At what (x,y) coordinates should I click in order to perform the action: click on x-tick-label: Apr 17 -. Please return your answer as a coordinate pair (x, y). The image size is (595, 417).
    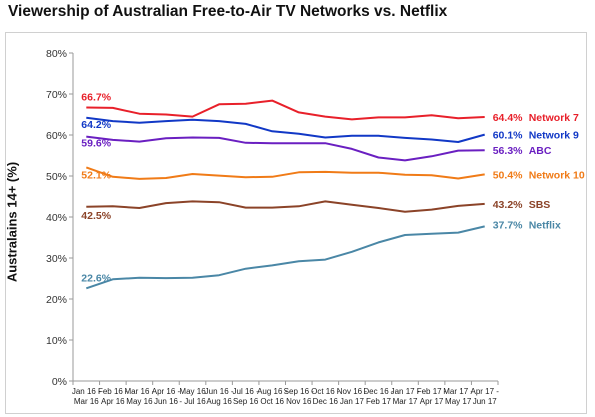
    Looking at the image, I should click on (484, 391).